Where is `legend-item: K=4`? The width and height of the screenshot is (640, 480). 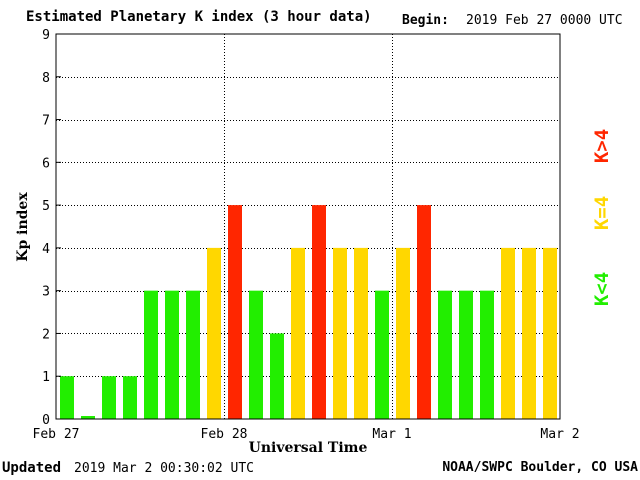 legend-item: K=4 is located at coordinates (602, 213).